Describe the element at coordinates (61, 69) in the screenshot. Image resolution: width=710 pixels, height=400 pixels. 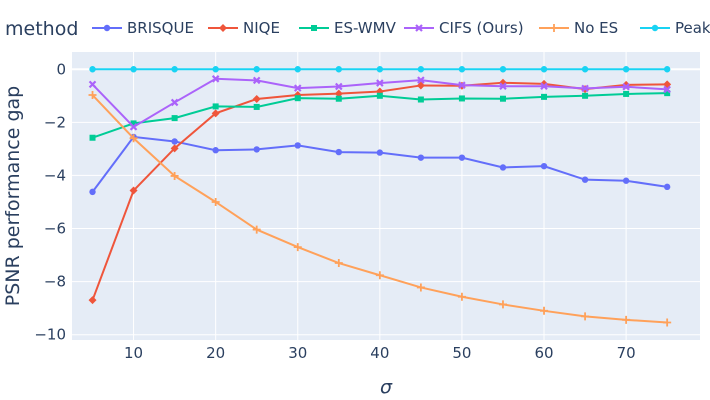
I see `y-tick-label: 0` at that location.